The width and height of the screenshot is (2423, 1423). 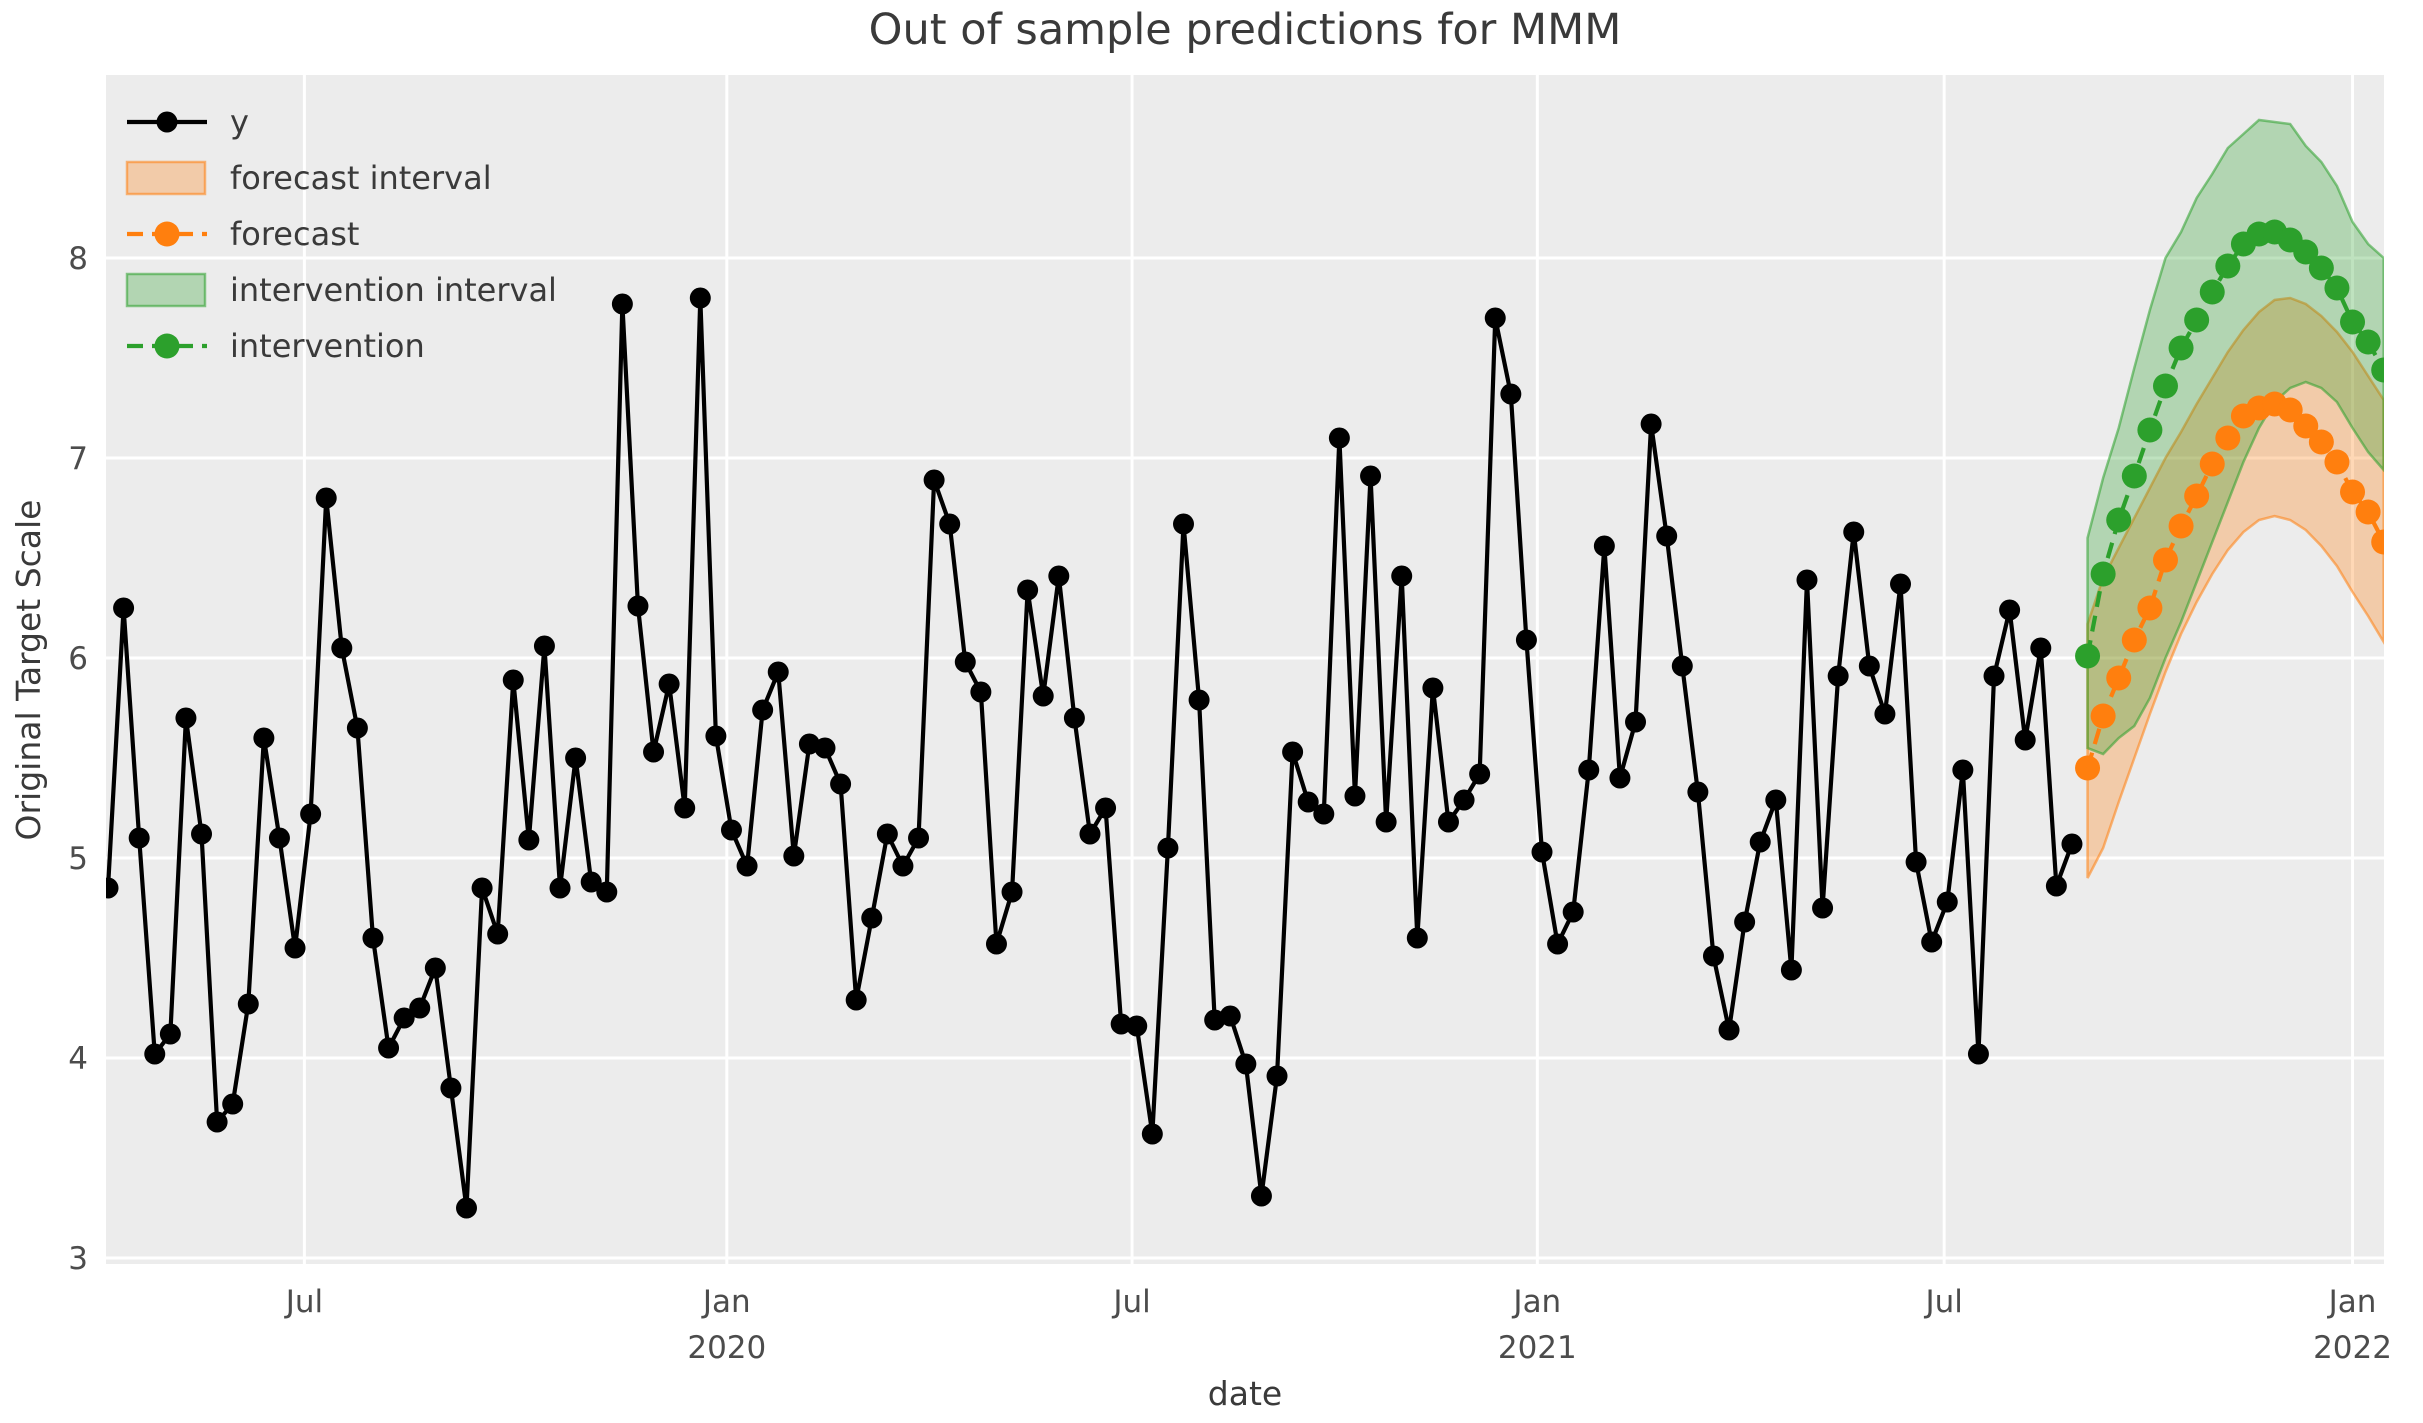 What do you see at coordinates (1536, 1302) in the screenshot?
I see `x-tick-label: Jan` at bounding box center [1536, 1302].